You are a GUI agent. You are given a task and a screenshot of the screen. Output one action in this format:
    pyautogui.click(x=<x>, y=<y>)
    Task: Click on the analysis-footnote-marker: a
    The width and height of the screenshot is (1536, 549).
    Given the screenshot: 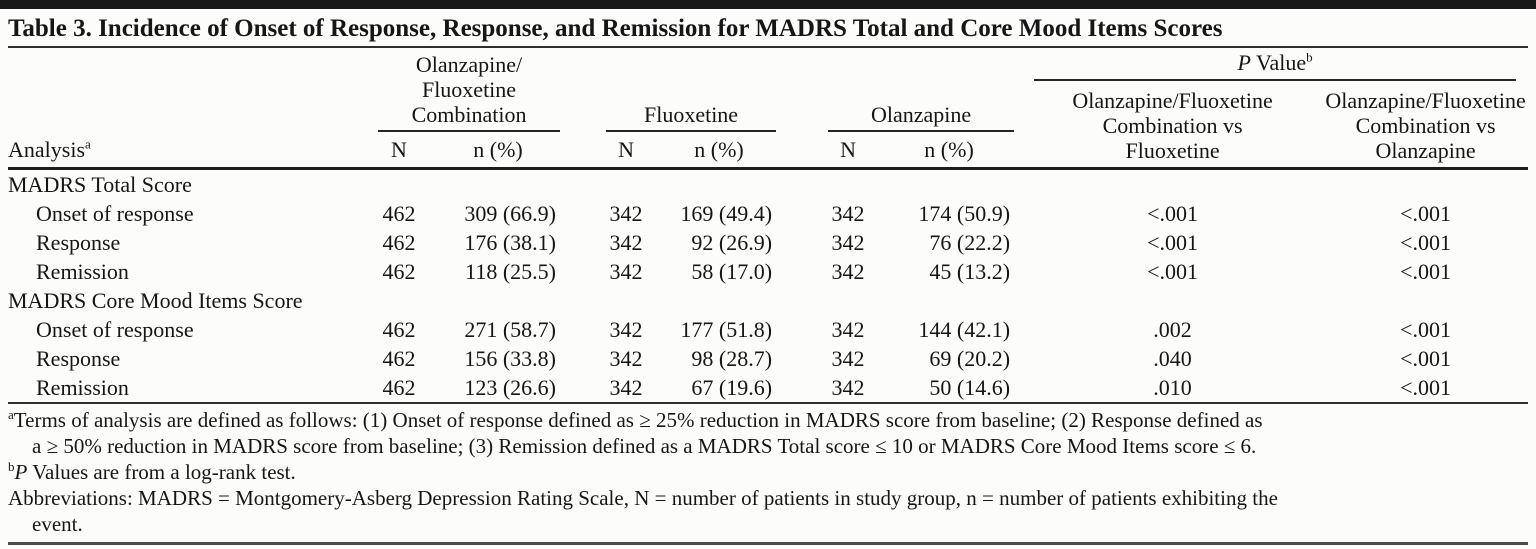 What is the action you would take?
    pyautogui.click(x=88, y=144)
    